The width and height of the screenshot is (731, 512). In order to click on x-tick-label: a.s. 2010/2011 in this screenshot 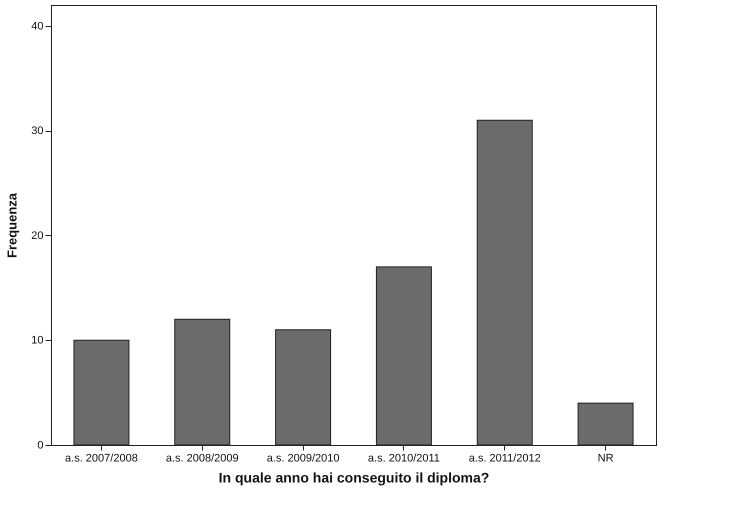, I will do `click(404, 458)`.